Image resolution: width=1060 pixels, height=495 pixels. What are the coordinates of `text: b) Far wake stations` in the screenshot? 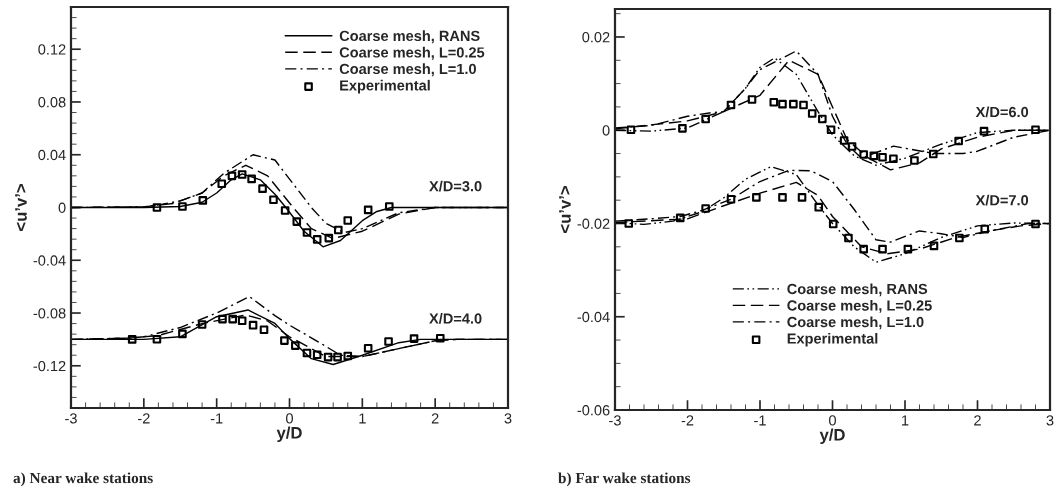 It's located at (624, 479).